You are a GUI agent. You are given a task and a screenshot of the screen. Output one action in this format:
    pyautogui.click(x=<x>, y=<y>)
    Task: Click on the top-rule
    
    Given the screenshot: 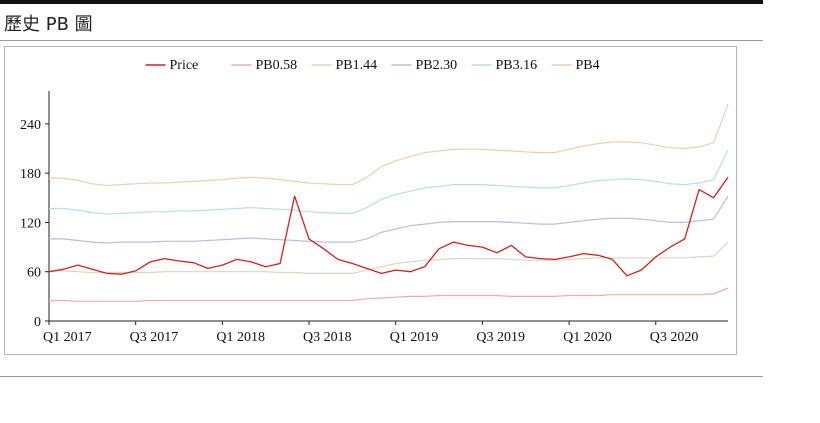 What is the action you would take?
    pyautogui.click(x=381, y=2)
    